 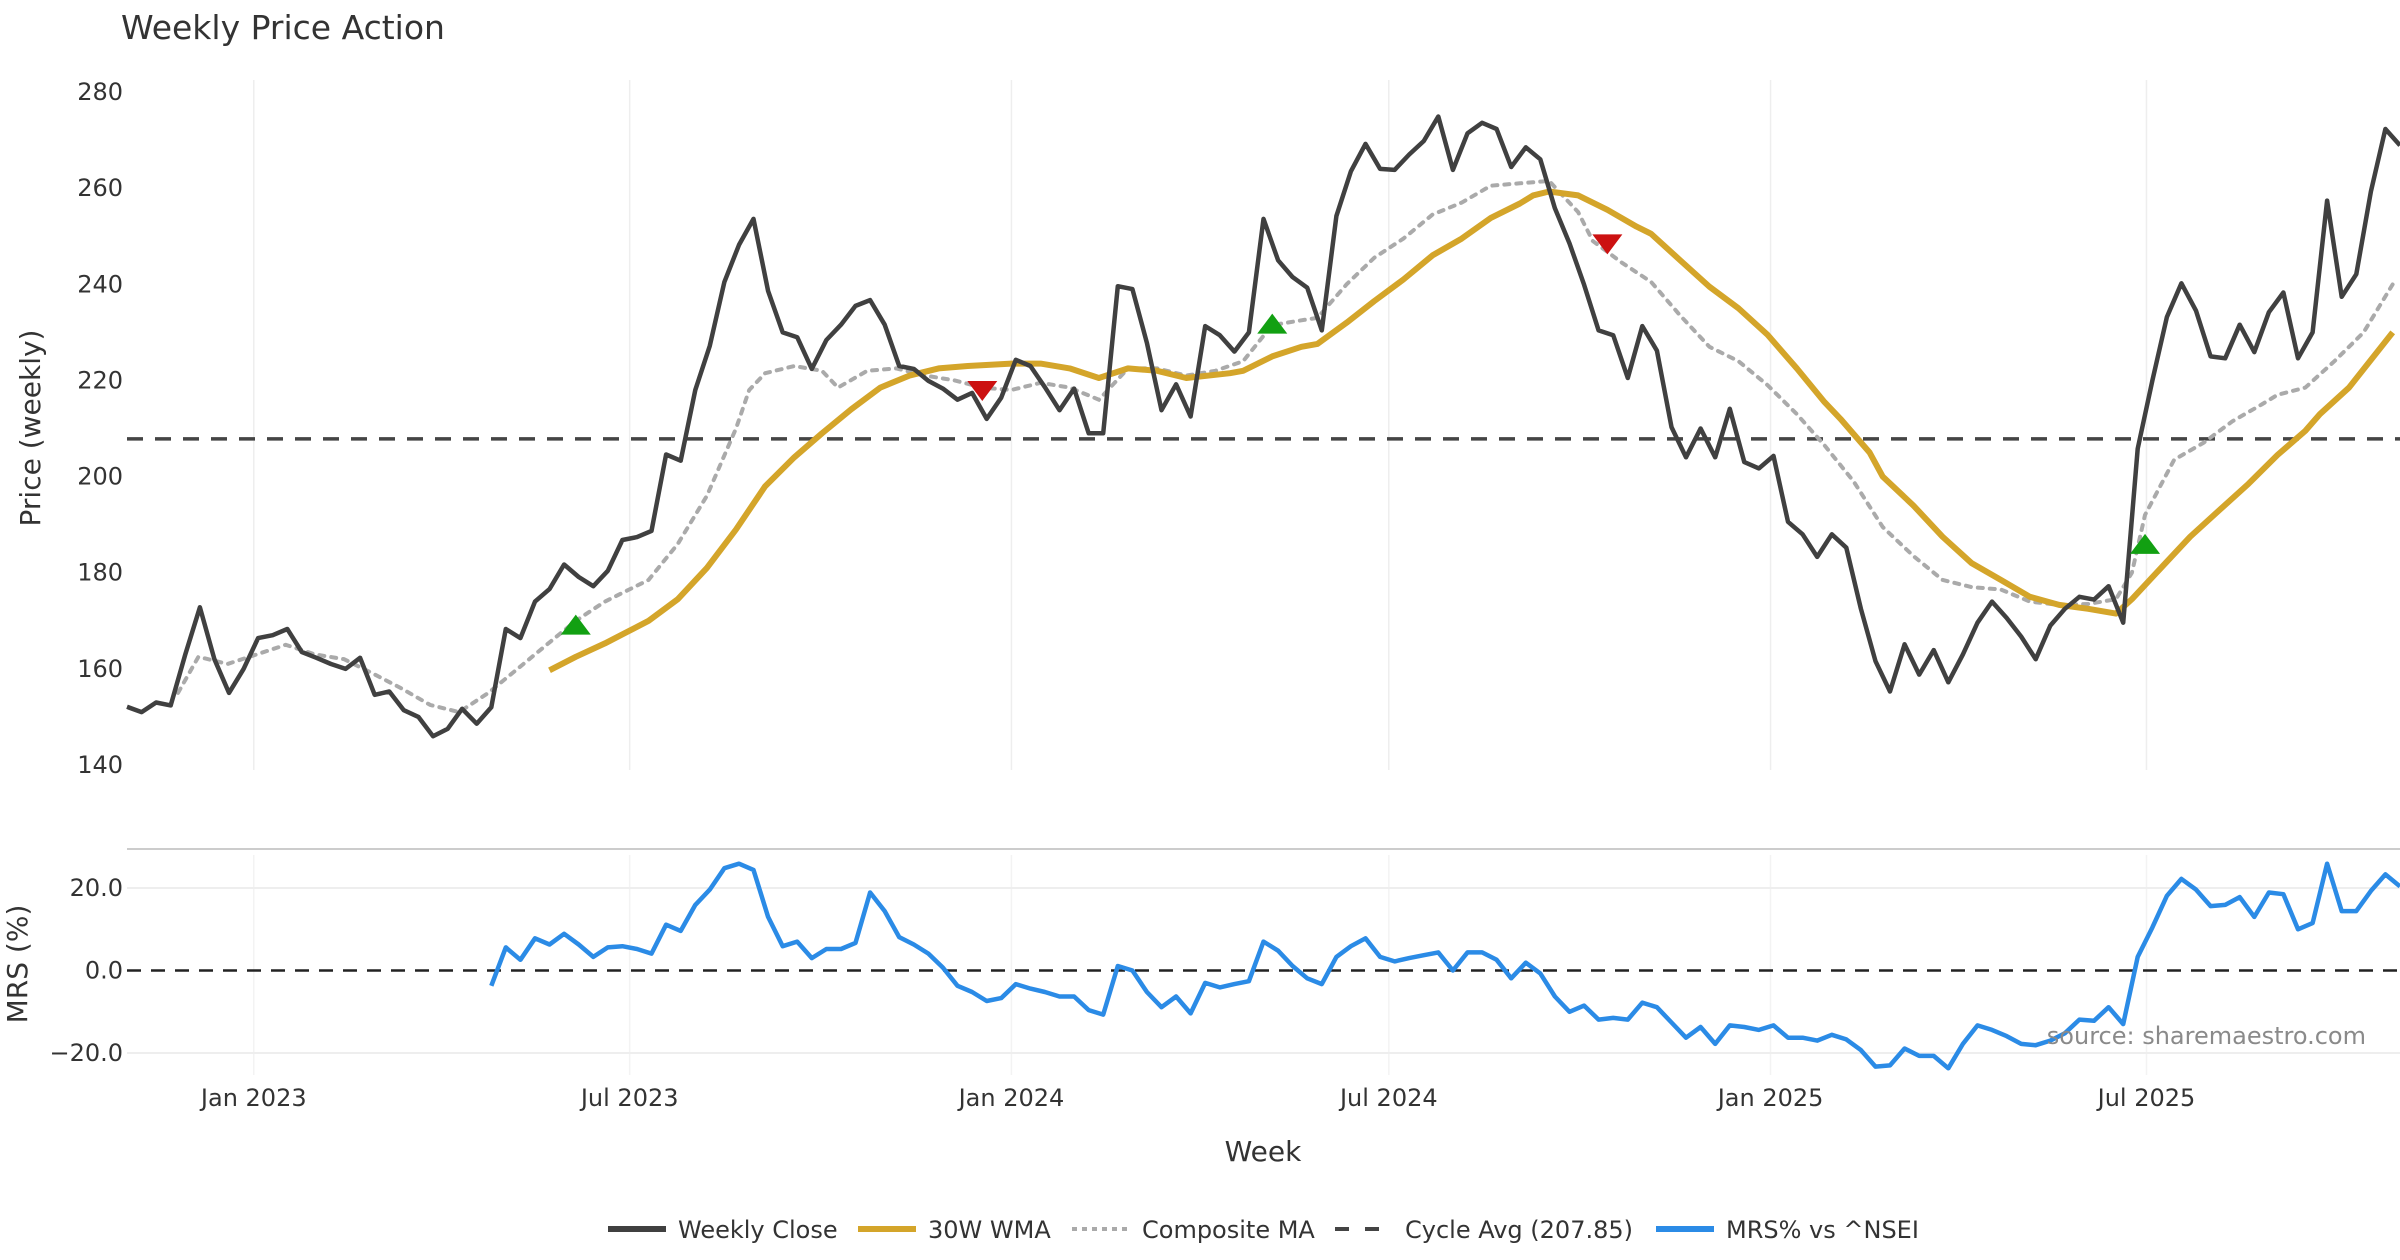 I want to click on price-y-tick-label: 180, so click(x=100, y=573).